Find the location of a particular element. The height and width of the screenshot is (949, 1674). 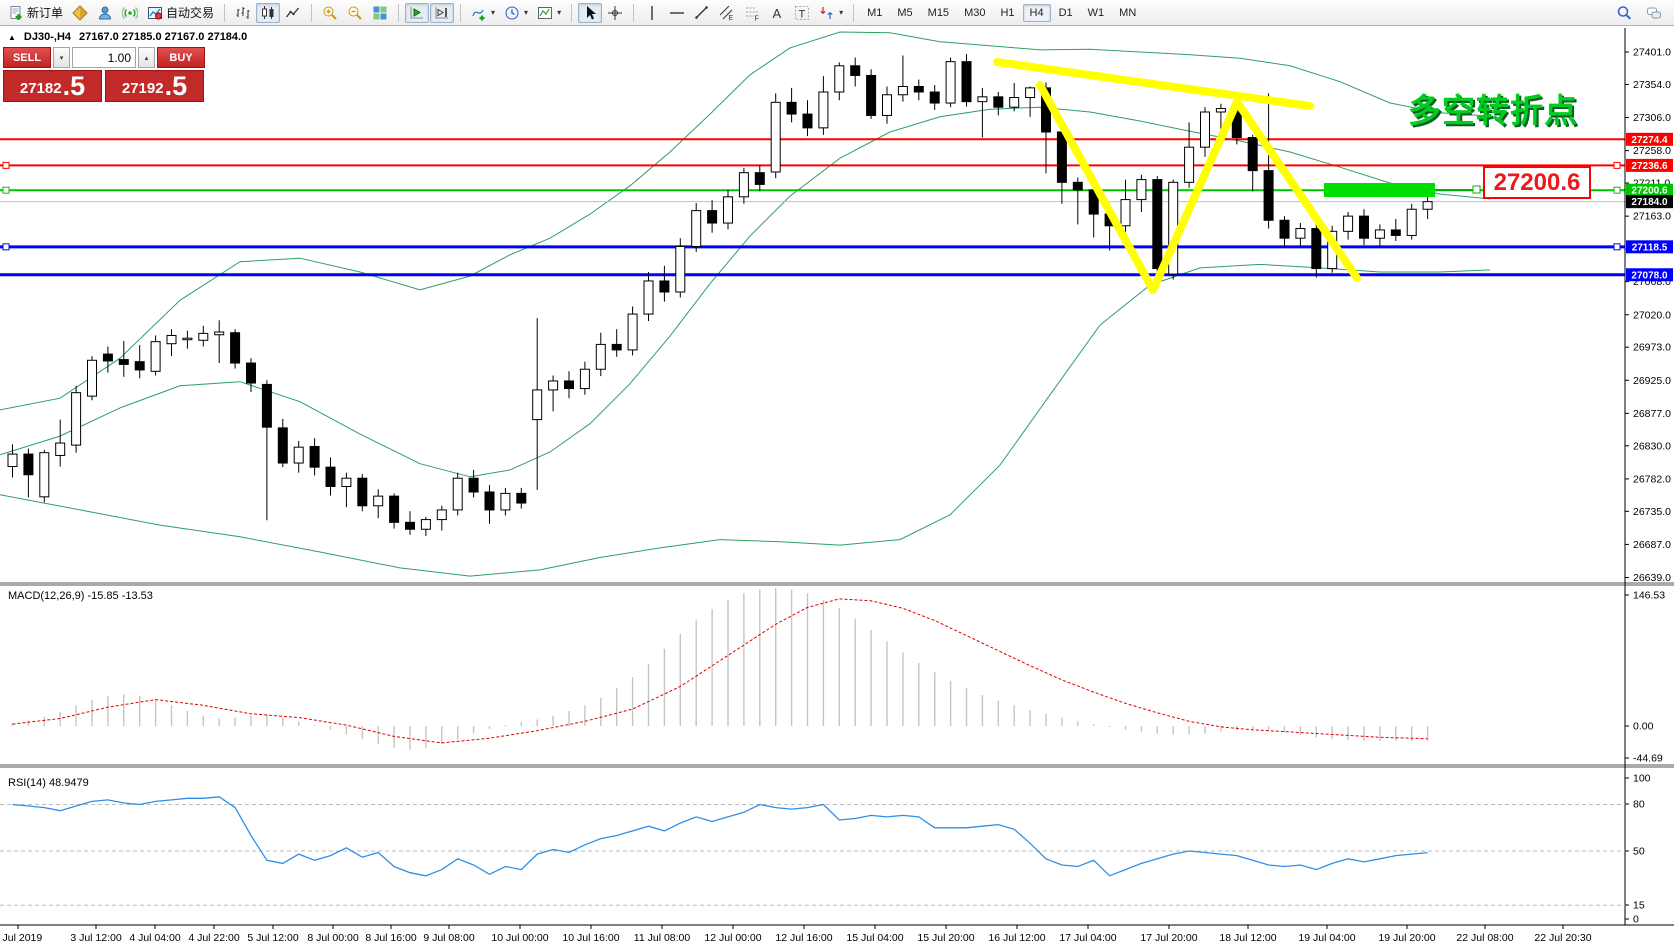

text-button: A is located at coordinates (777, 13).